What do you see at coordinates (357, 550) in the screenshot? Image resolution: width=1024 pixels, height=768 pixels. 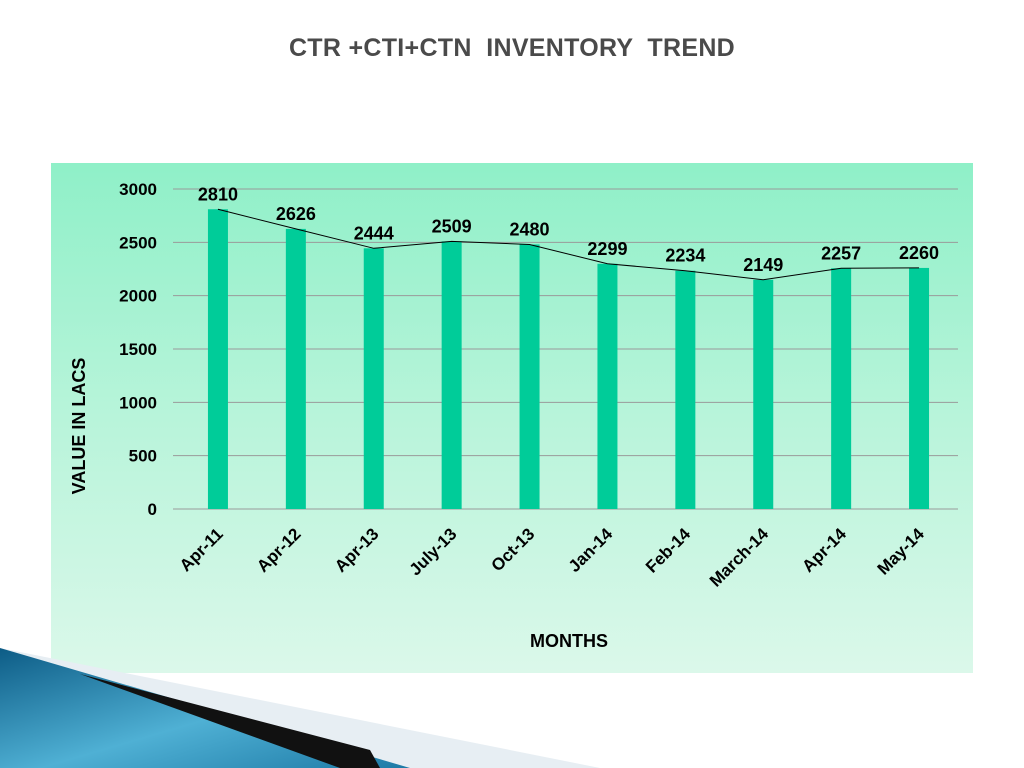 I see `x-tick-label: Apr-13` at bounding box center [357, 550].